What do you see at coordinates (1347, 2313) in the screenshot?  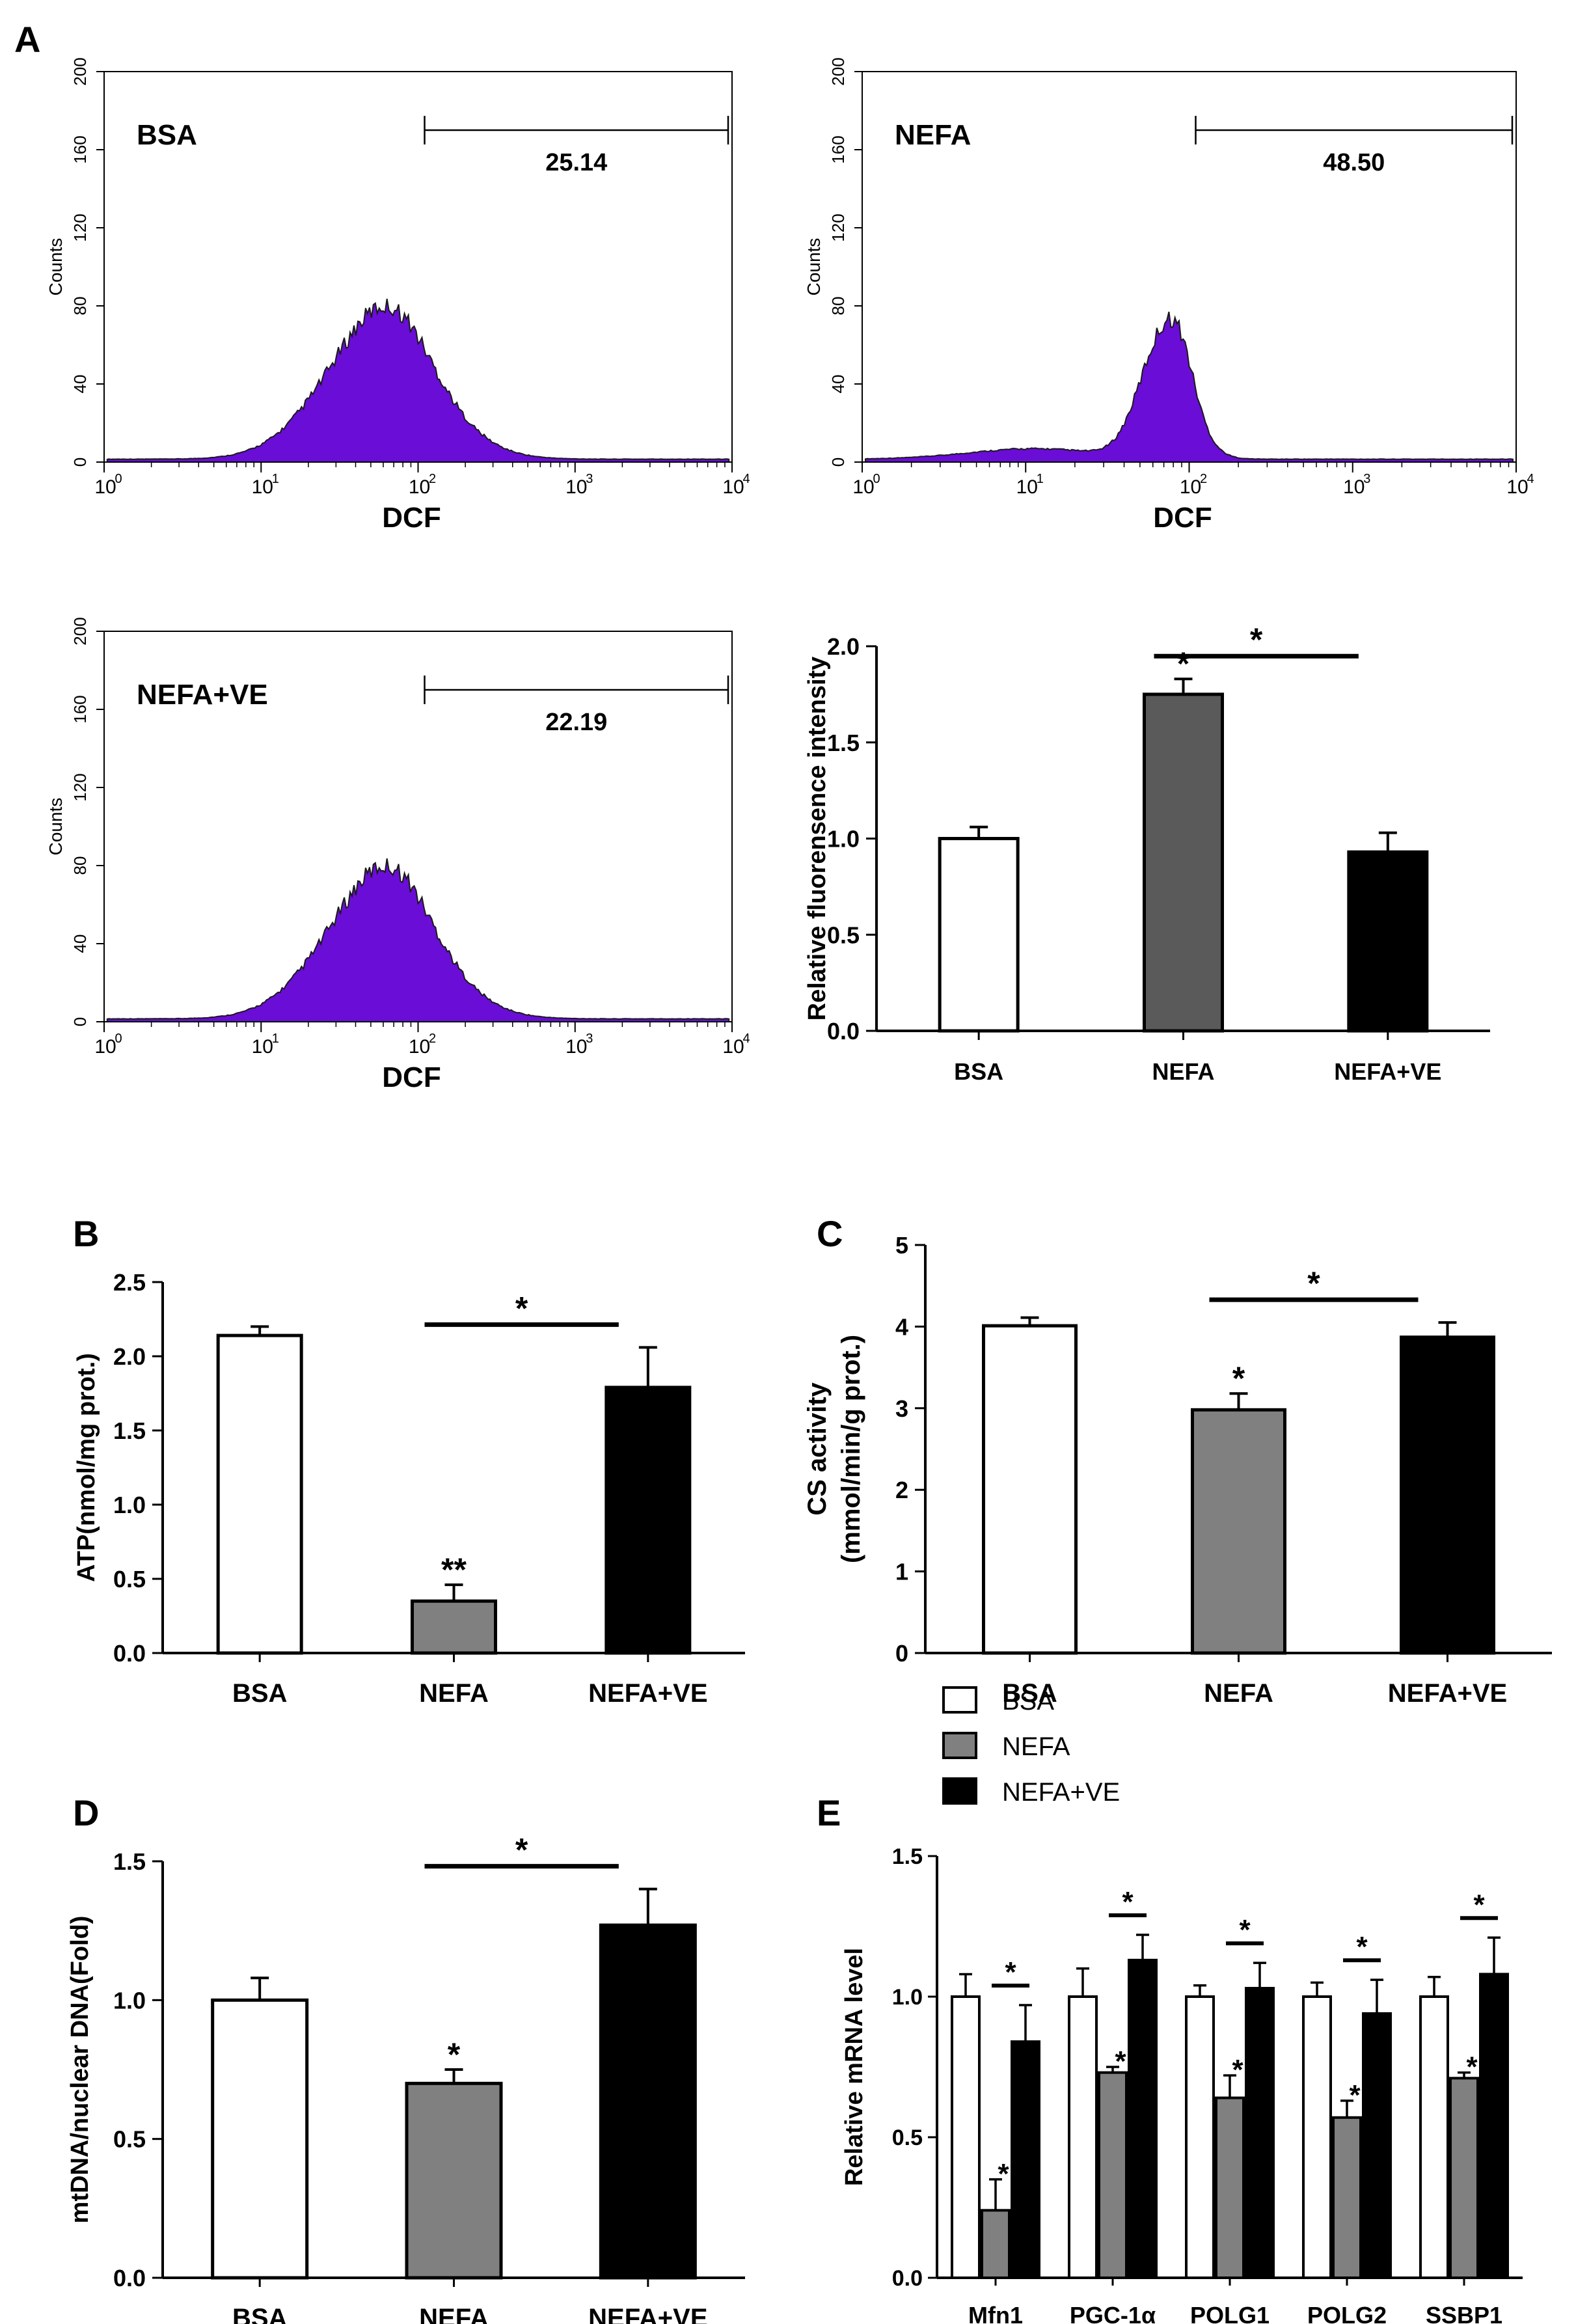 I see `category-label: POLG2` at bounding box center [1347, 2313].